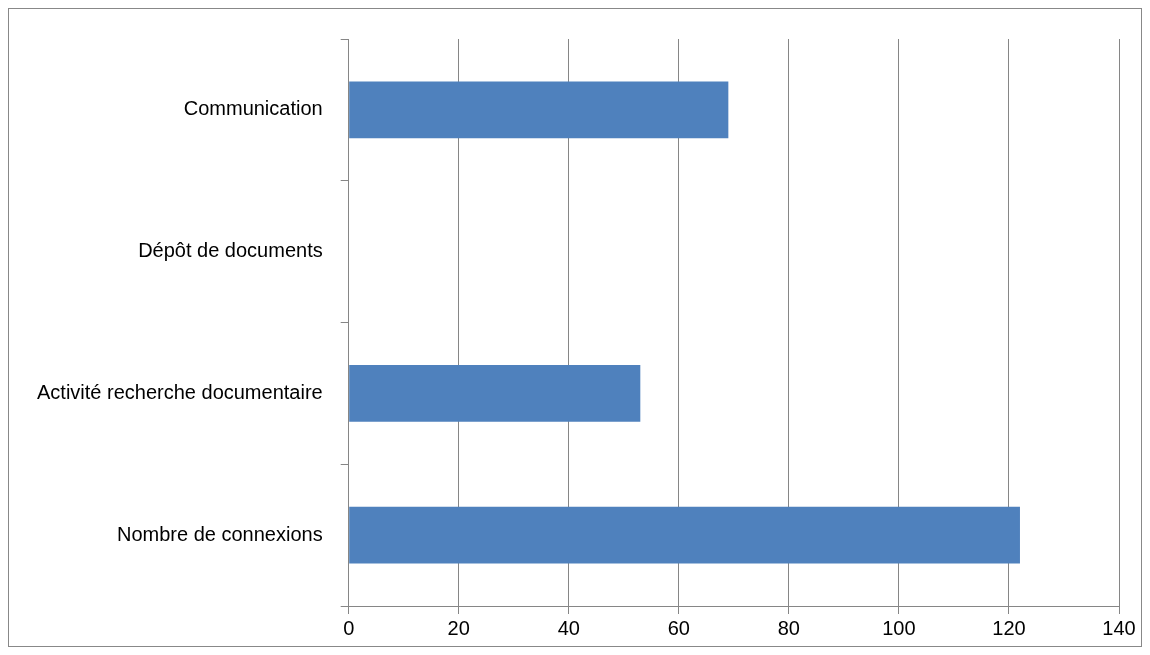 Image resolution: width=1150 pixels, height=655 pixels. Describe the element at coordinates (1009, 627) in the screenshot. I see `x-tick-label: 120` at that location.